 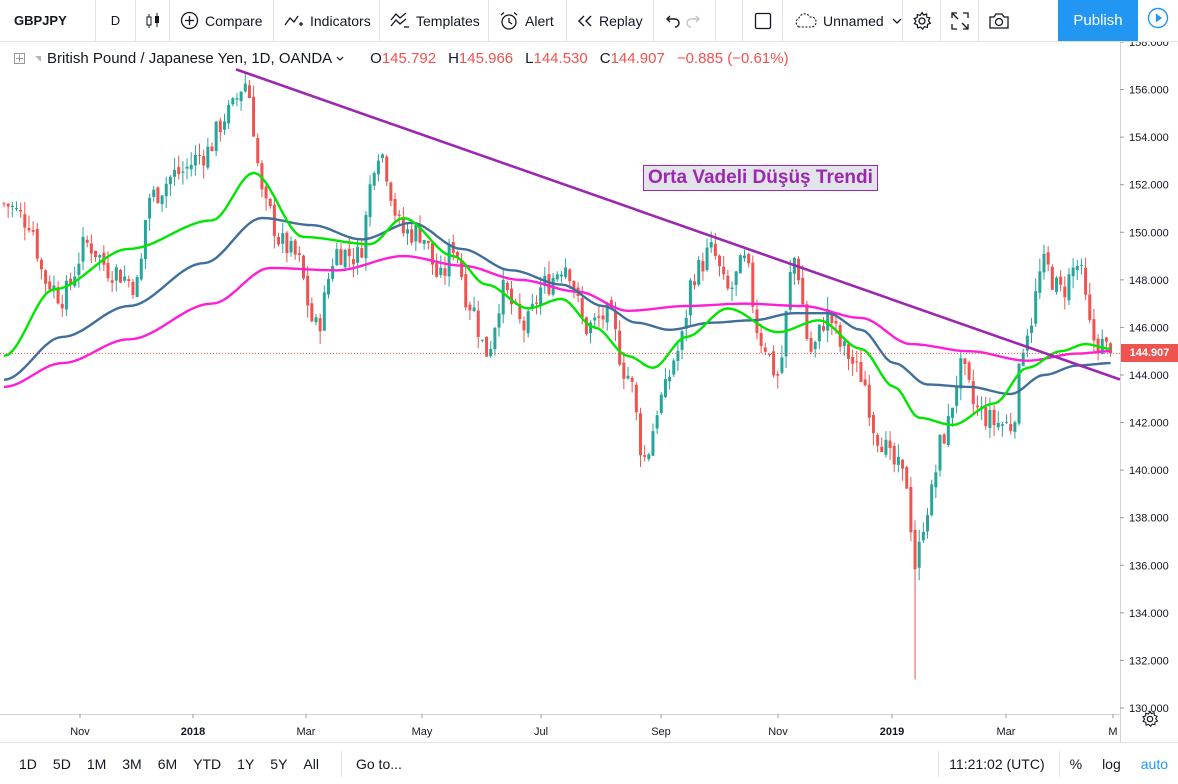 I want to click on settings-button, so click(x=922, y=20).